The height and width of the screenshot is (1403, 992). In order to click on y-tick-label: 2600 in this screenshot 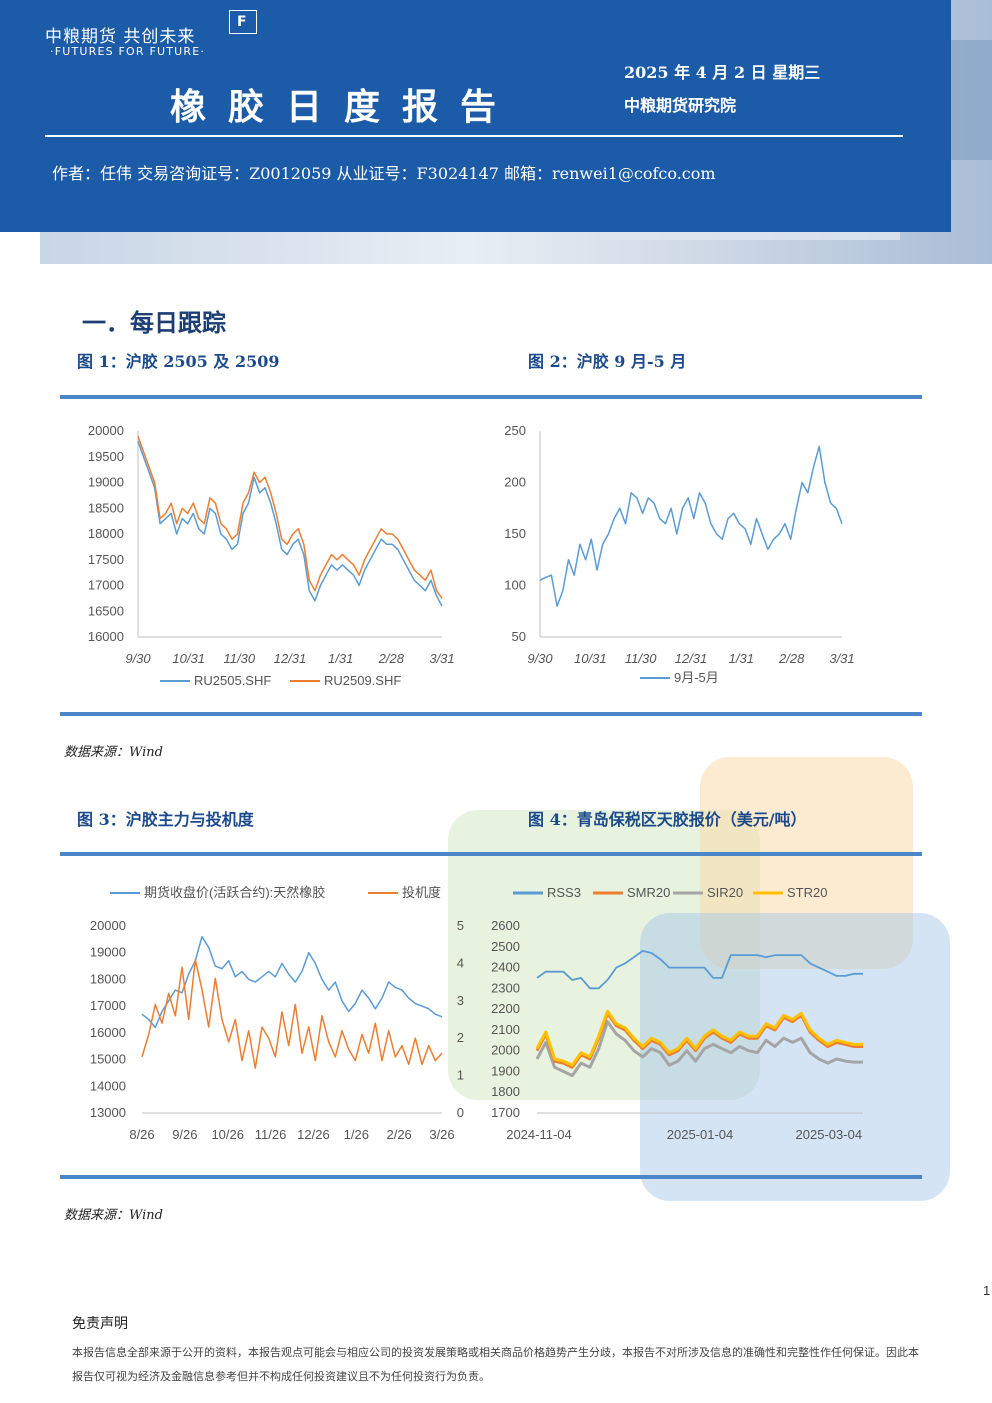, I will do `click(505, 925)`.